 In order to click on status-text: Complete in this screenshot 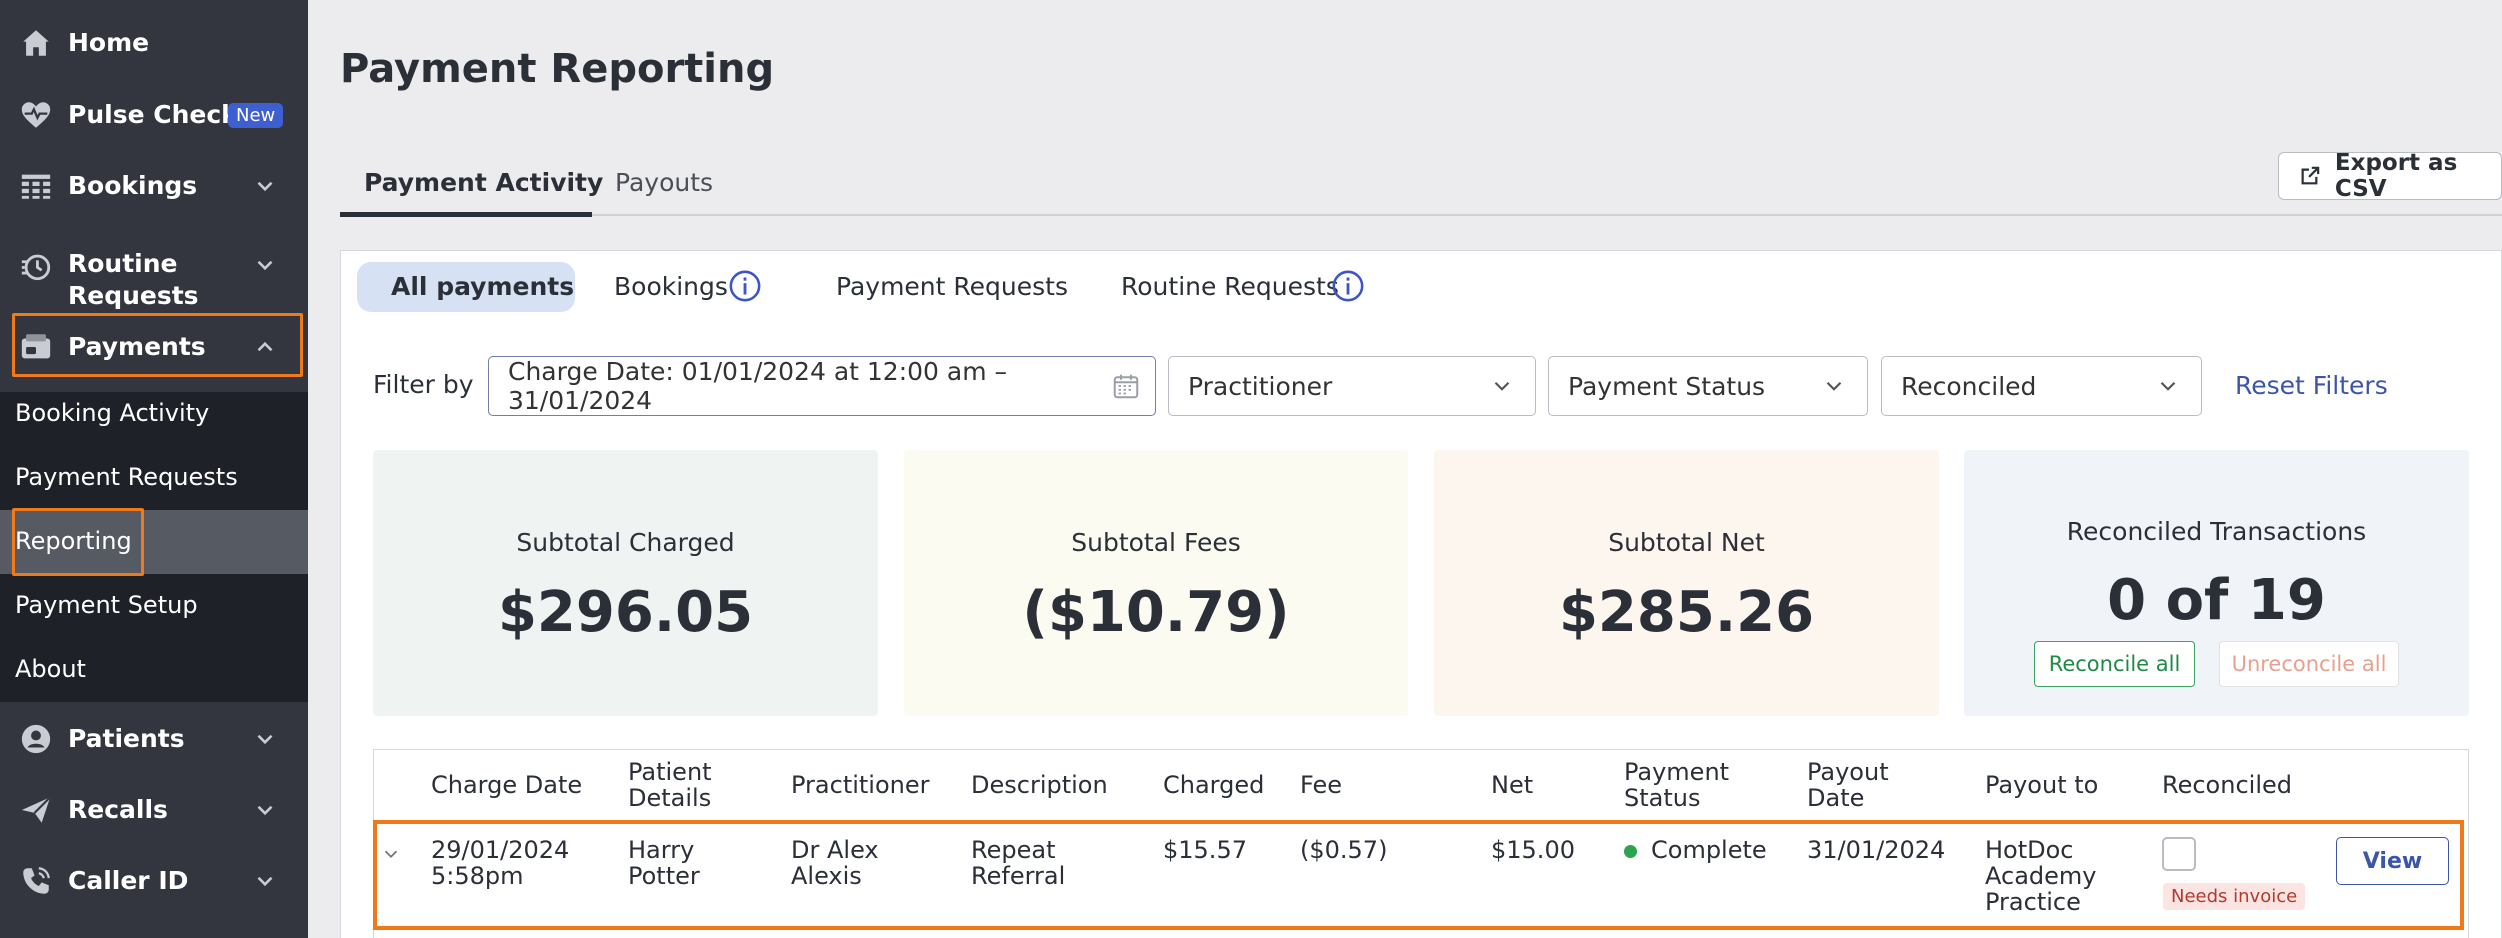, I will do `click(1709, 850)`.